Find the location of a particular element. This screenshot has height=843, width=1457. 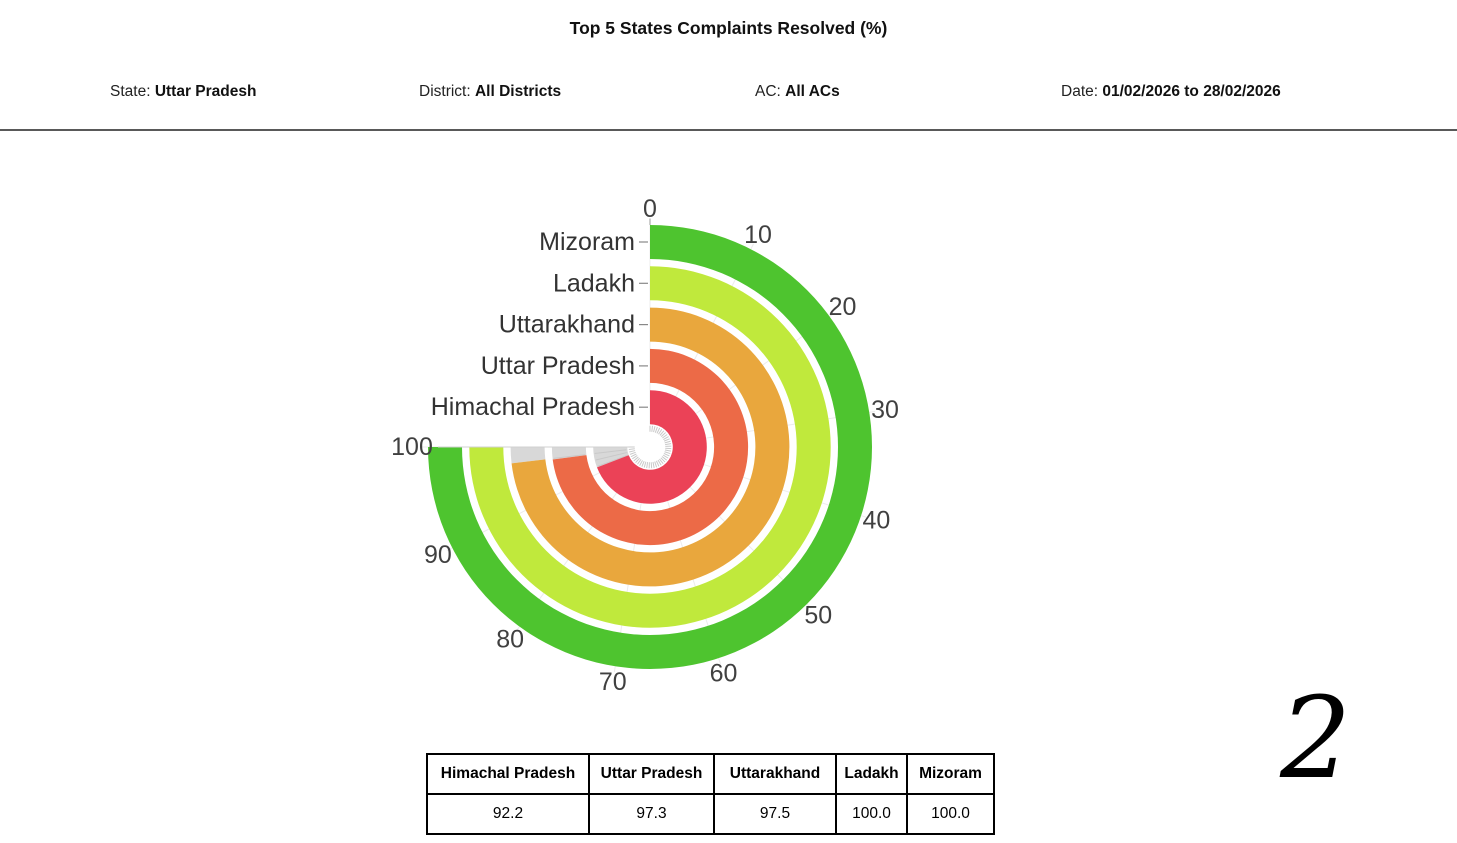

filter-date-value: 01/02/2026 to 28/02/2026 is located at coordinates (1191, 91).